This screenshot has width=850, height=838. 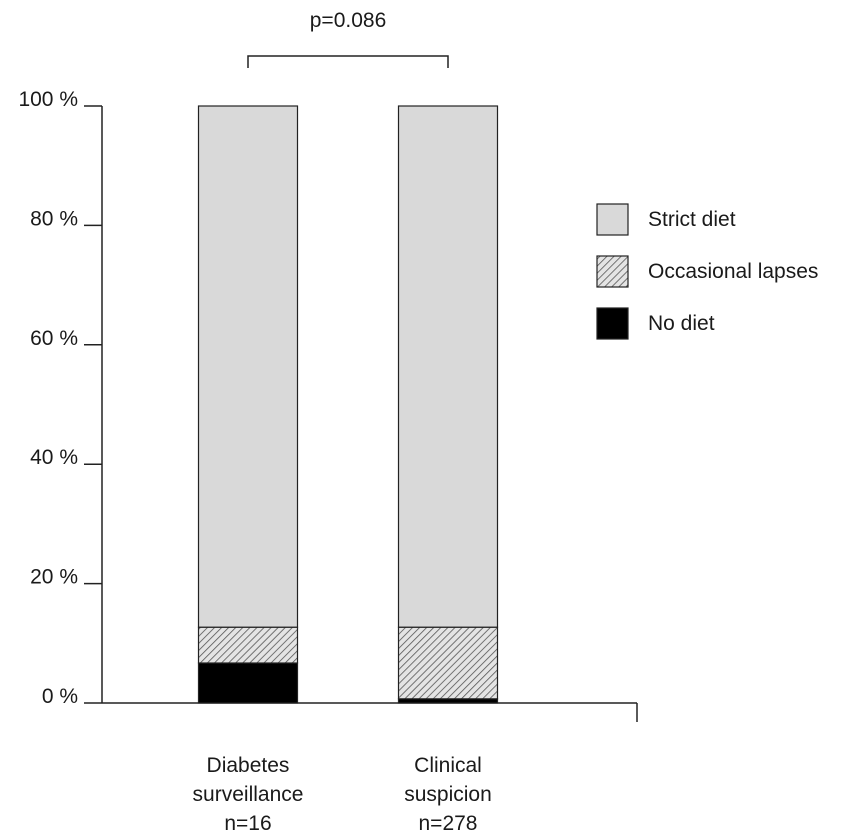 I want to click on legend-label: Occasional lapses, so click(x=733, y=271).